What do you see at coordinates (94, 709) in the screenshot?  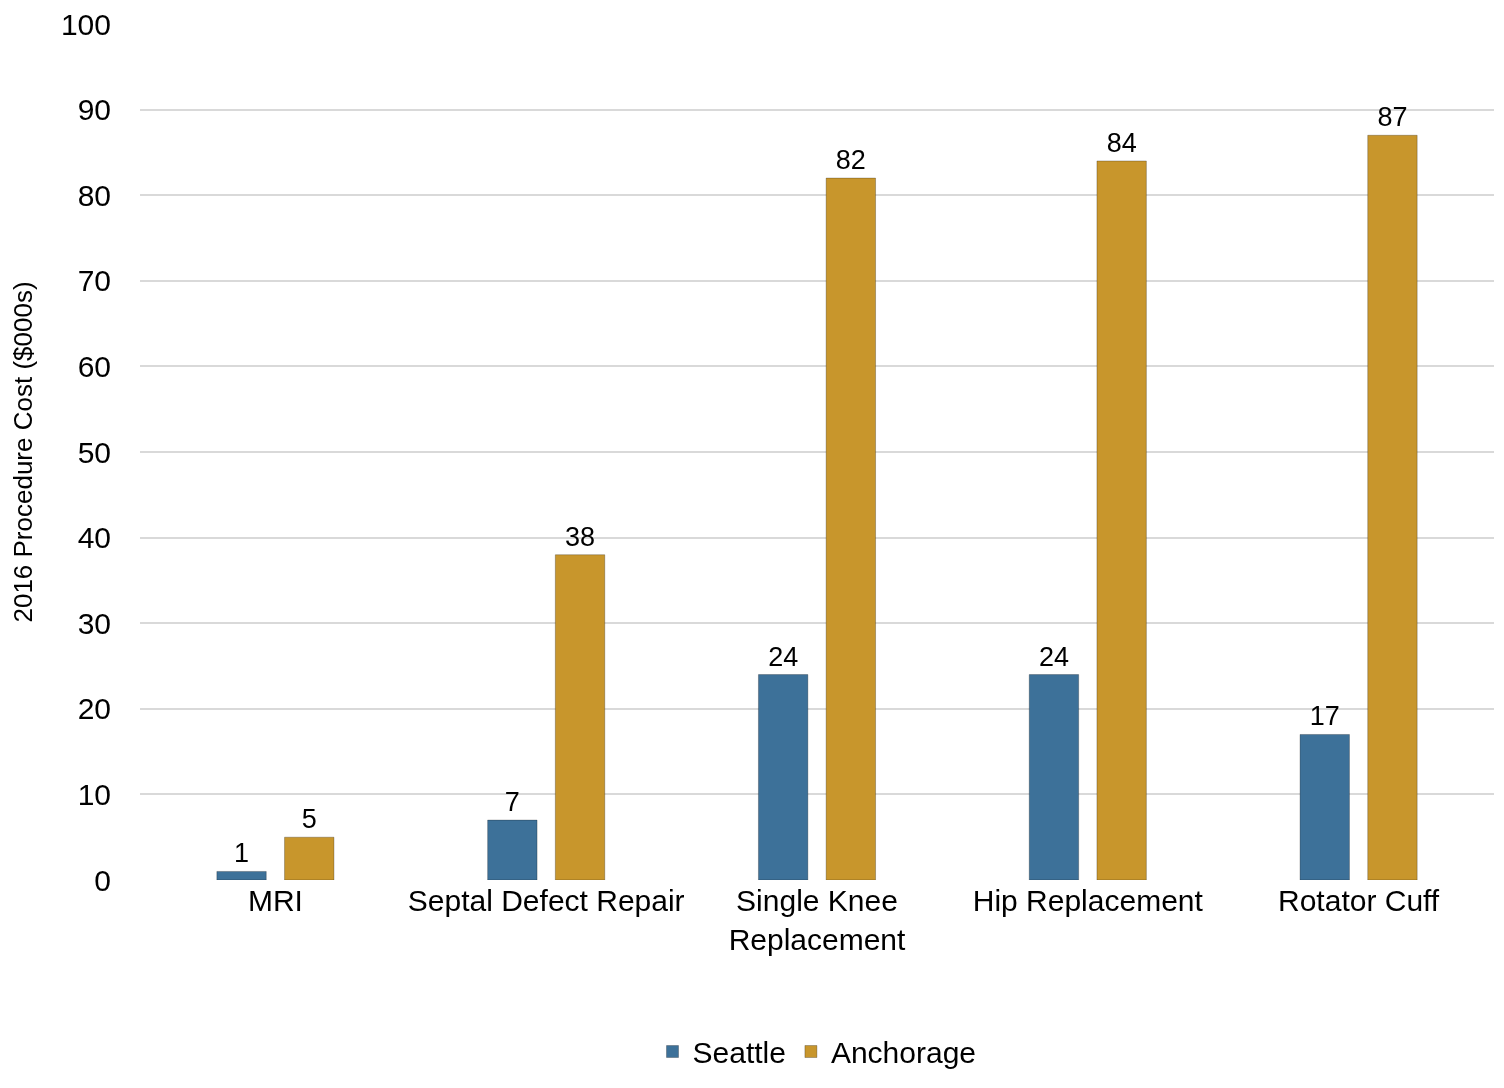 I see `y-tick-label: 20` at bounding box center [94, 709].